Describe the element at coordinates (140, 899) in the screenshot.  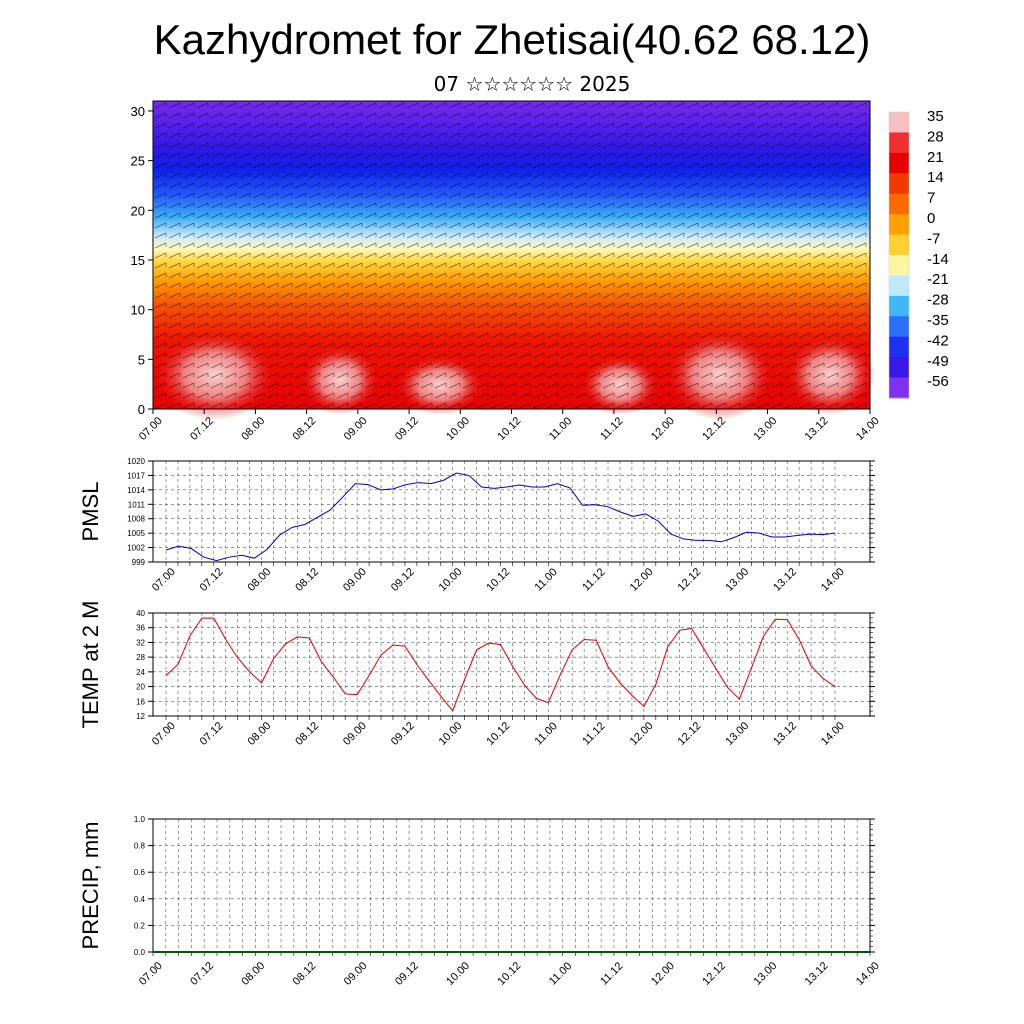
I see `y-tick-label: 0.4` at that location.